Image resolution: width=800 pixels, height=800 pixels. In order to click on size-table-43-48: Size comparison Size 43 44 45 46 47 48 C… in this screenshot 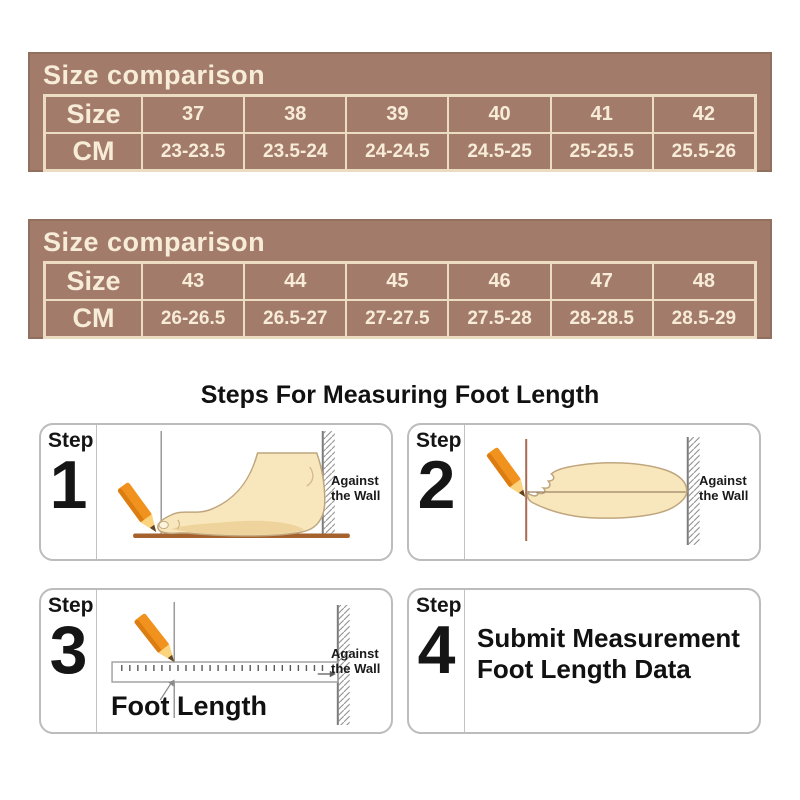, I will do `click(400, 279)`.